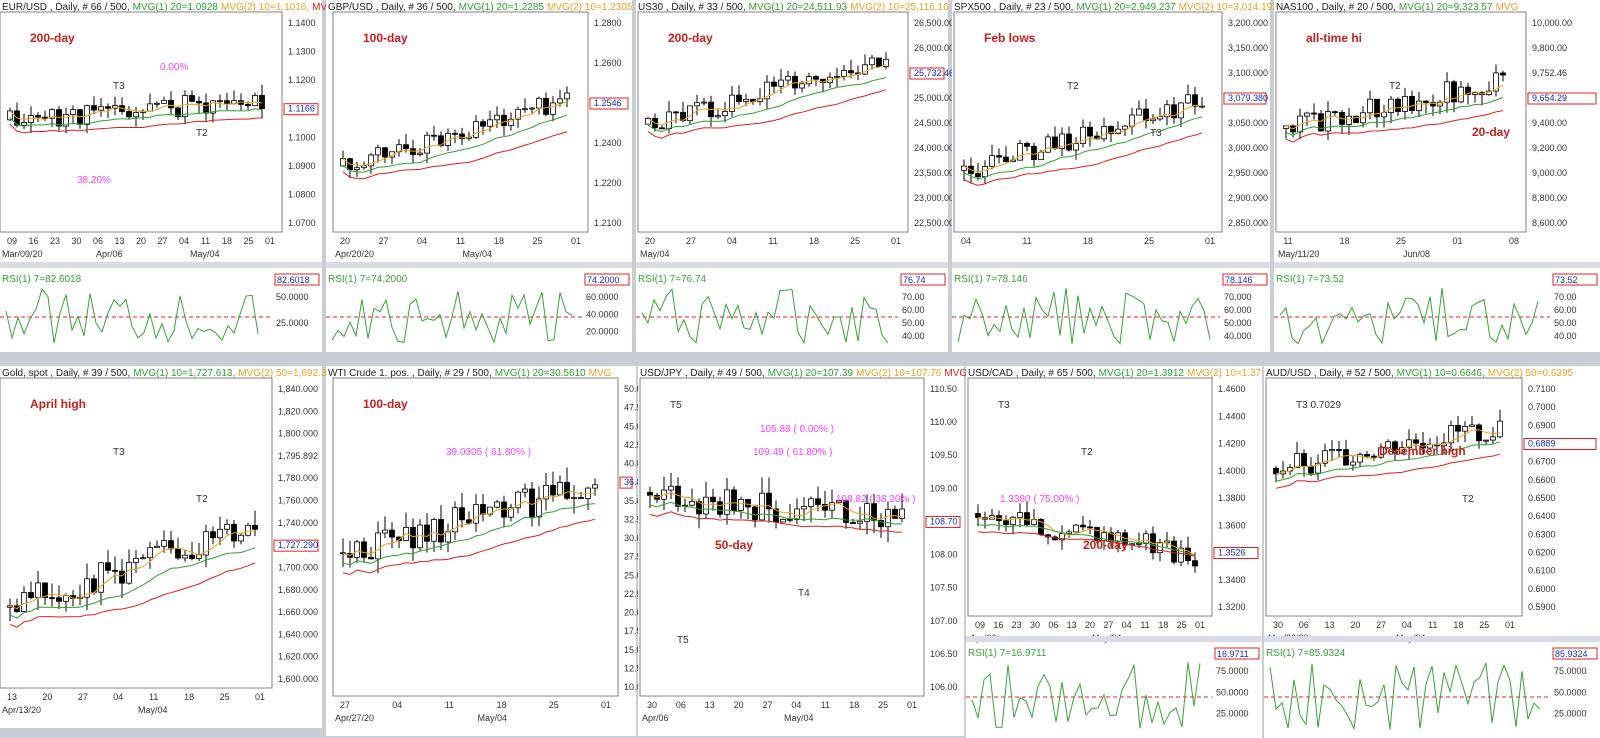  What do you see at coordinates (1232, 389) in the screenshot?
I see `price-axis-label: 1.4600` at bounding box center [1232, 389].